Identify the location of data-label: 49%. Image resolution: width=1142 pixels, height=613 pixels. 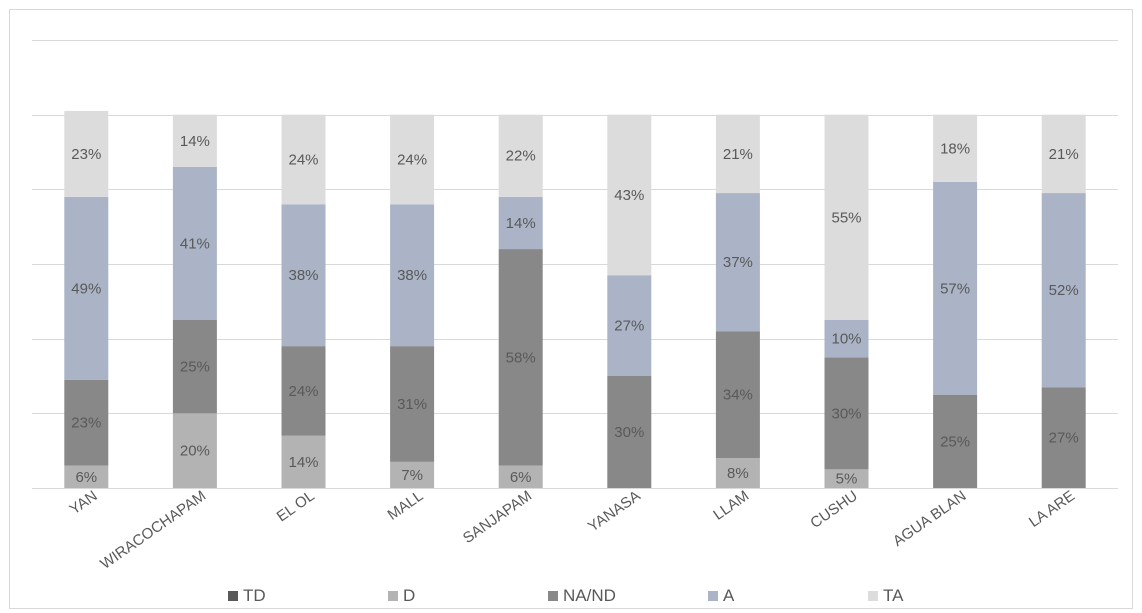
(86, 288).